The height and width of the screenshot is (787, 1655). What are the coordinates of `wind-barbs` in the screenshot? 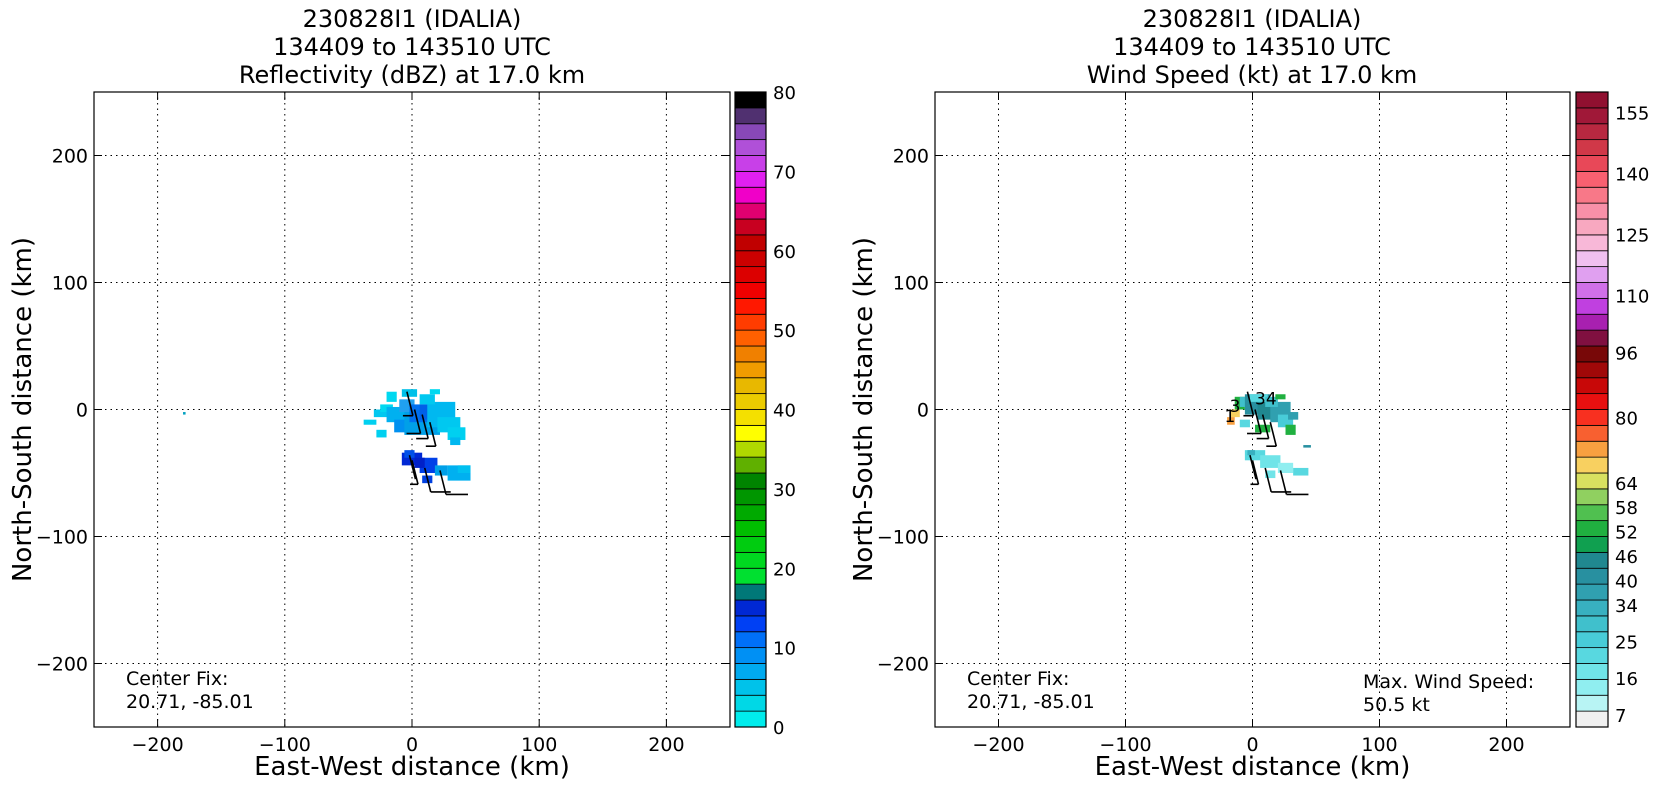 It's located at (435, 443).